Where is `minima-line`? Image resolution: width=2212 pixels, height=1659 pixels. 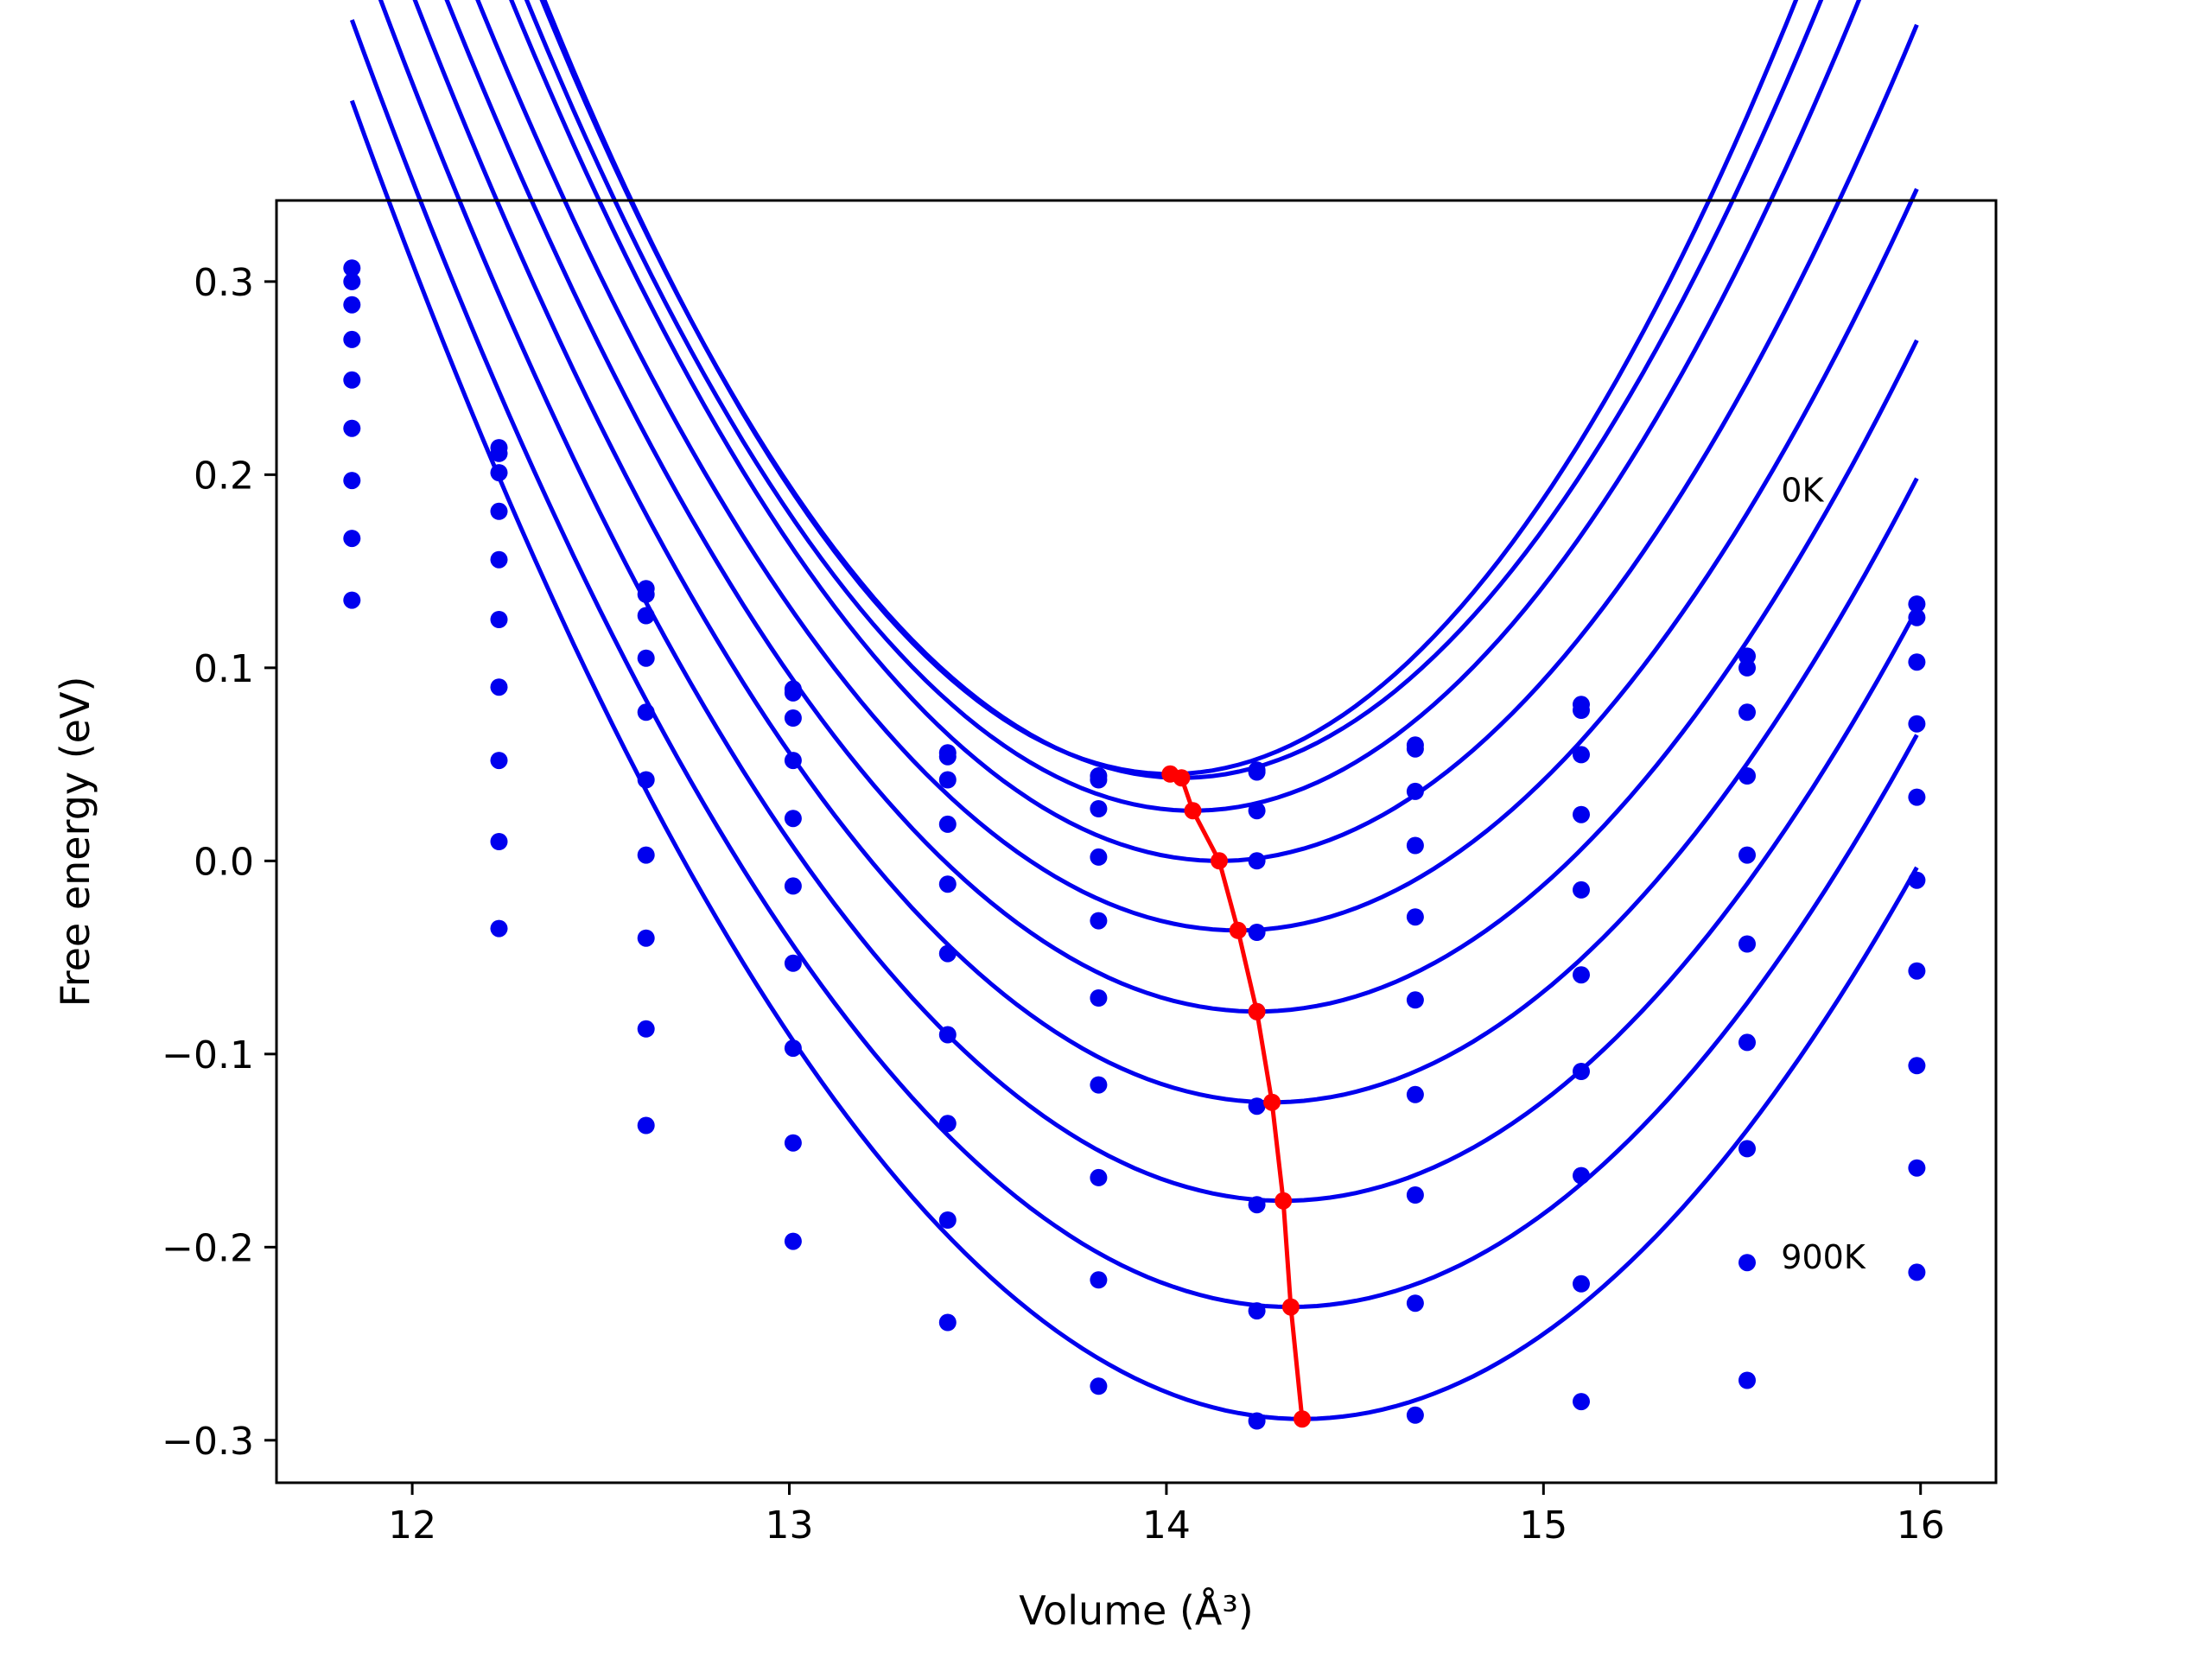
minima-line is located at coordinates (1237, 1096).